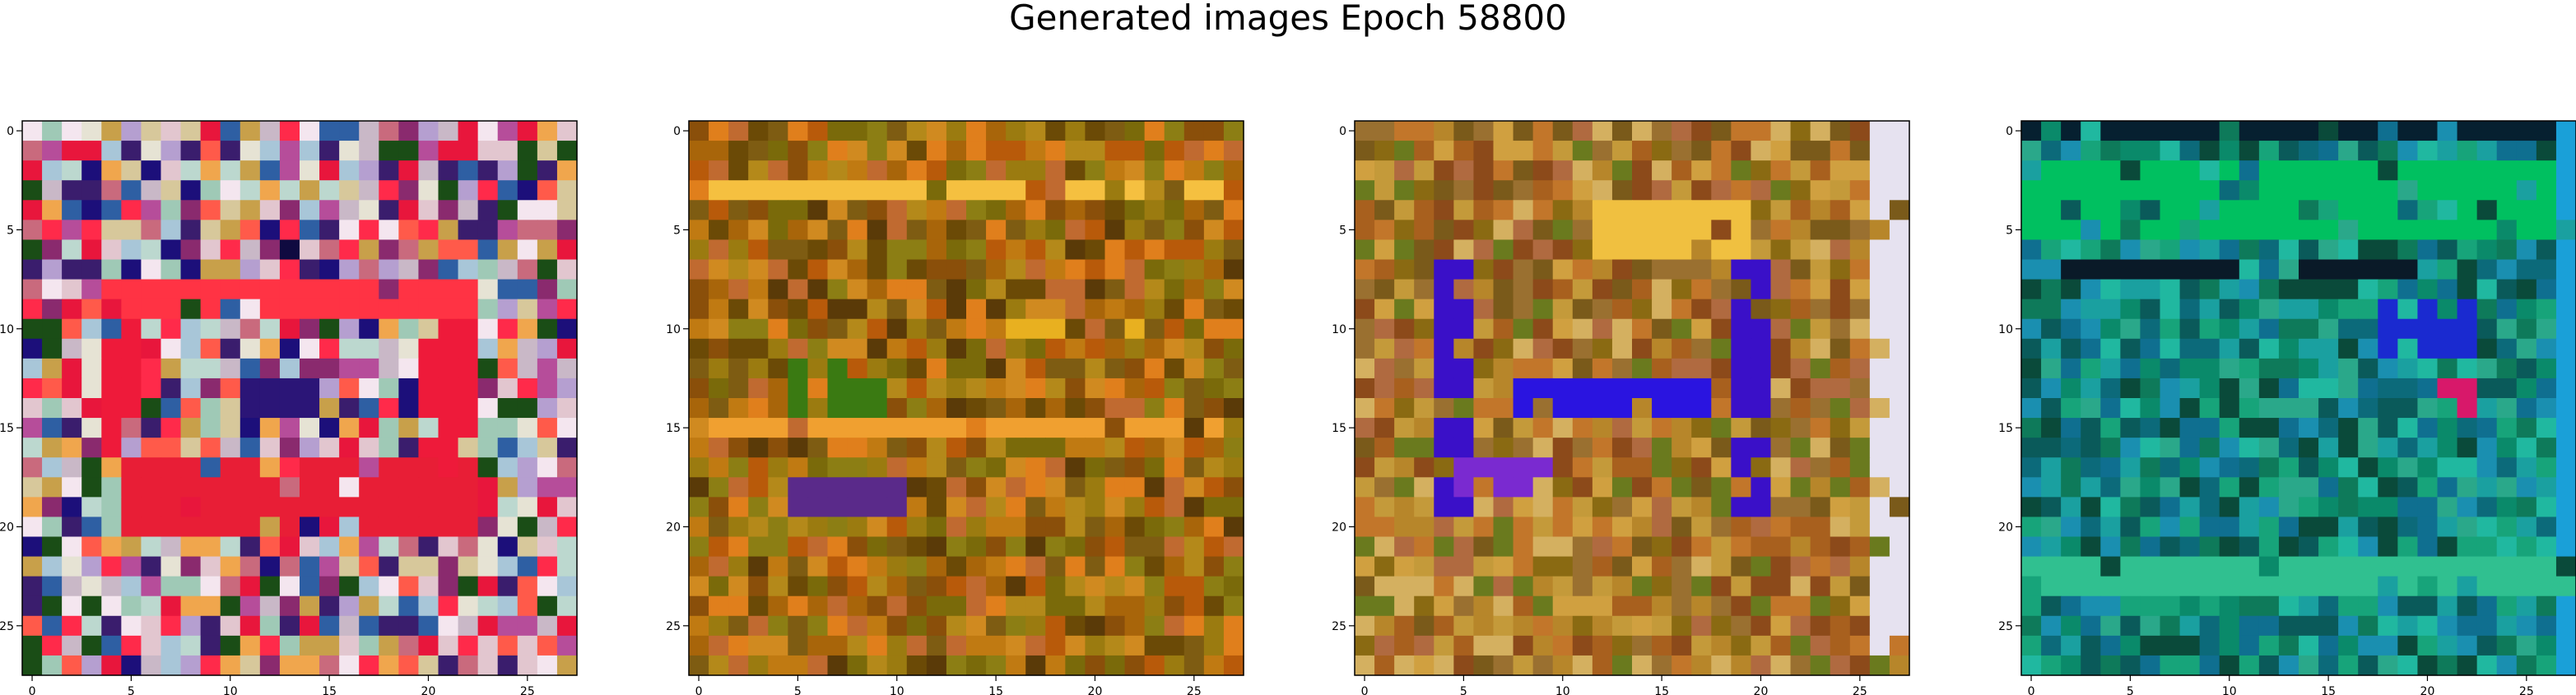 The width and height of the screenshot is (2576, 695). Describe the element at coordinates (230, 690) in the screenshot. I see `x-tick-label: 10` at that location.